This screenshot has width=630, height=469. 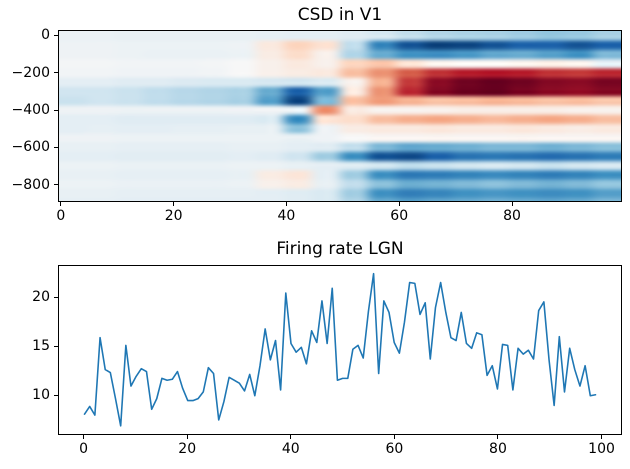 I want to click on x-tick-label: 100, so click(x=601, y=449).